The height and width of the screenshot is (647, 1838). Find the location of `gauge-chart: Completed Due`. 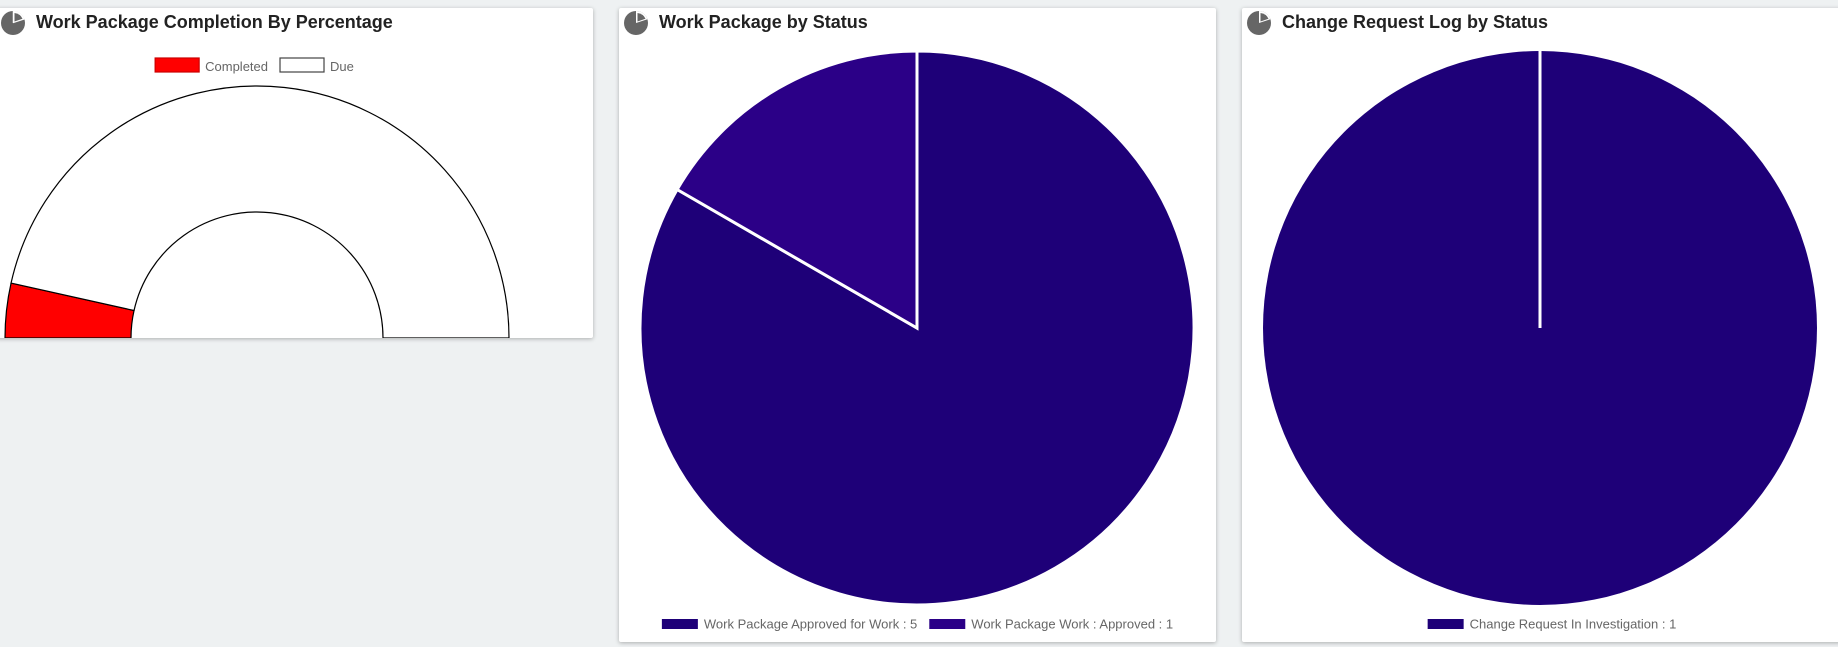

gauge-chart: Completed Due is located at coordinates (257, 197).